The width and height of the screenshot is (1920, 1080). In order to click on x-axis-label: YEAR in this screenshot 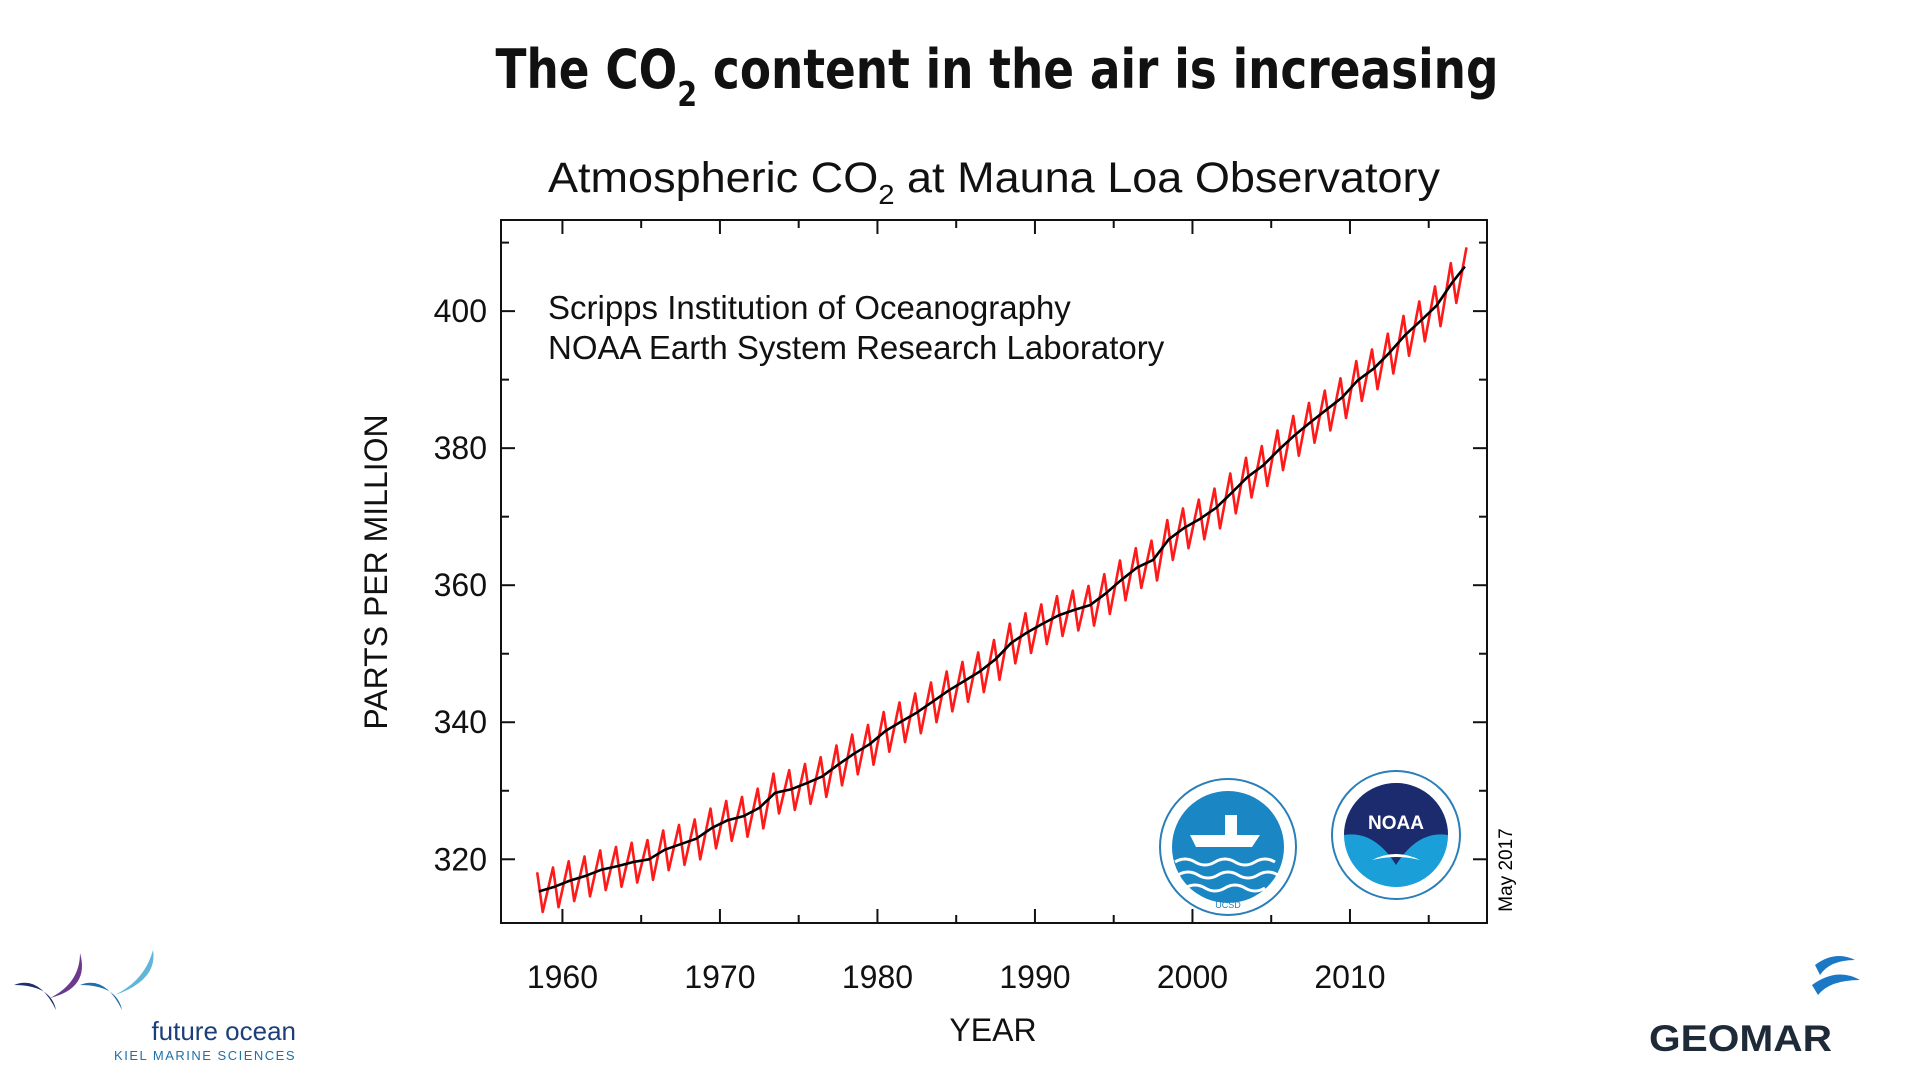, I will do `click(992, 1030)`.